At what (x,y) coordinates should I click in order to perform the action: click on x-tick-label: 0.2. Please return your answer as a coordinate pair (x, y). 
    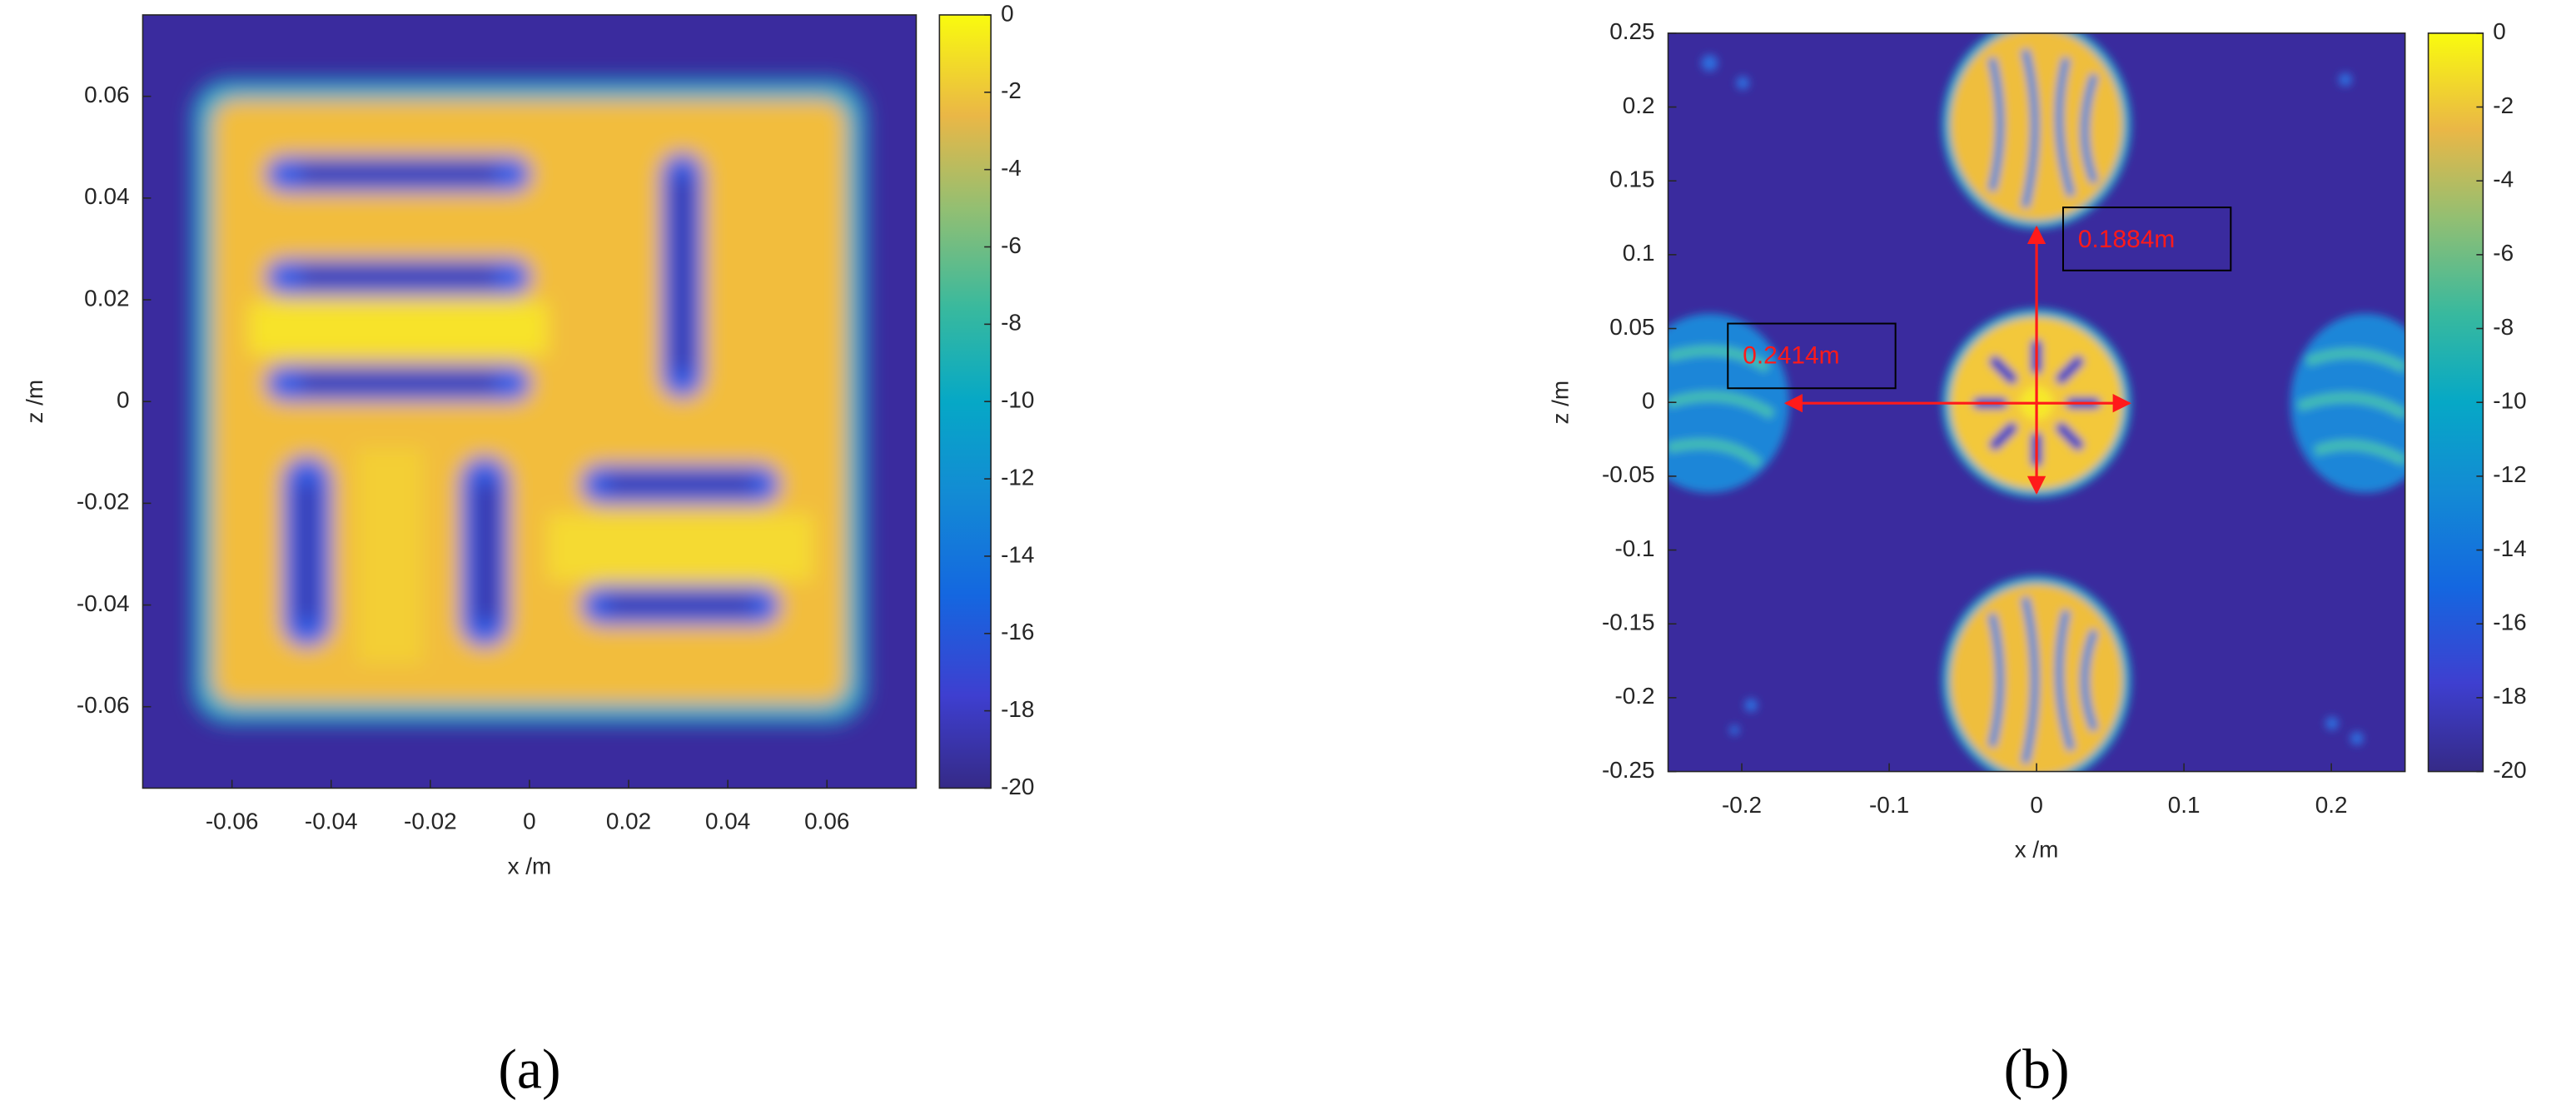
    Looking at the image, I should click on (2331, 805).